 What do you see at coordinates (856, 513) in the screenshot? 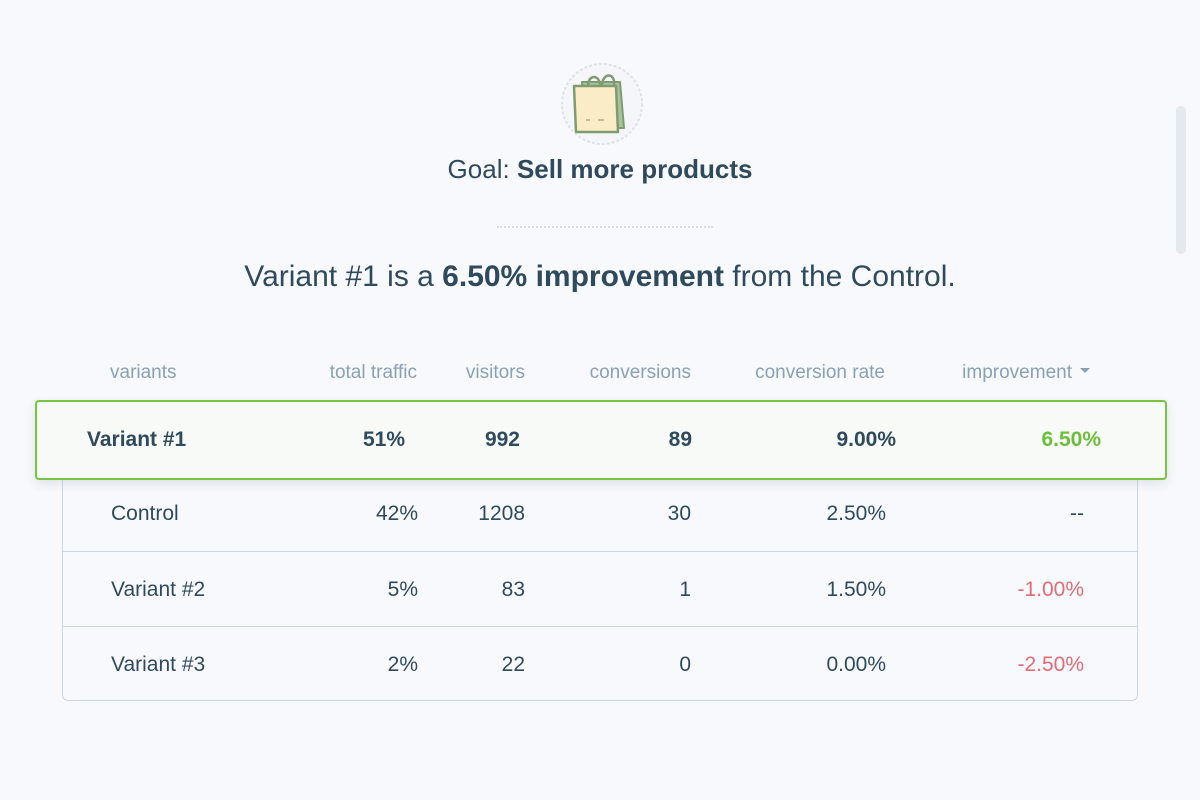
I see `conversion-rate-value: 2.50%` at bounding box center [856, 513].